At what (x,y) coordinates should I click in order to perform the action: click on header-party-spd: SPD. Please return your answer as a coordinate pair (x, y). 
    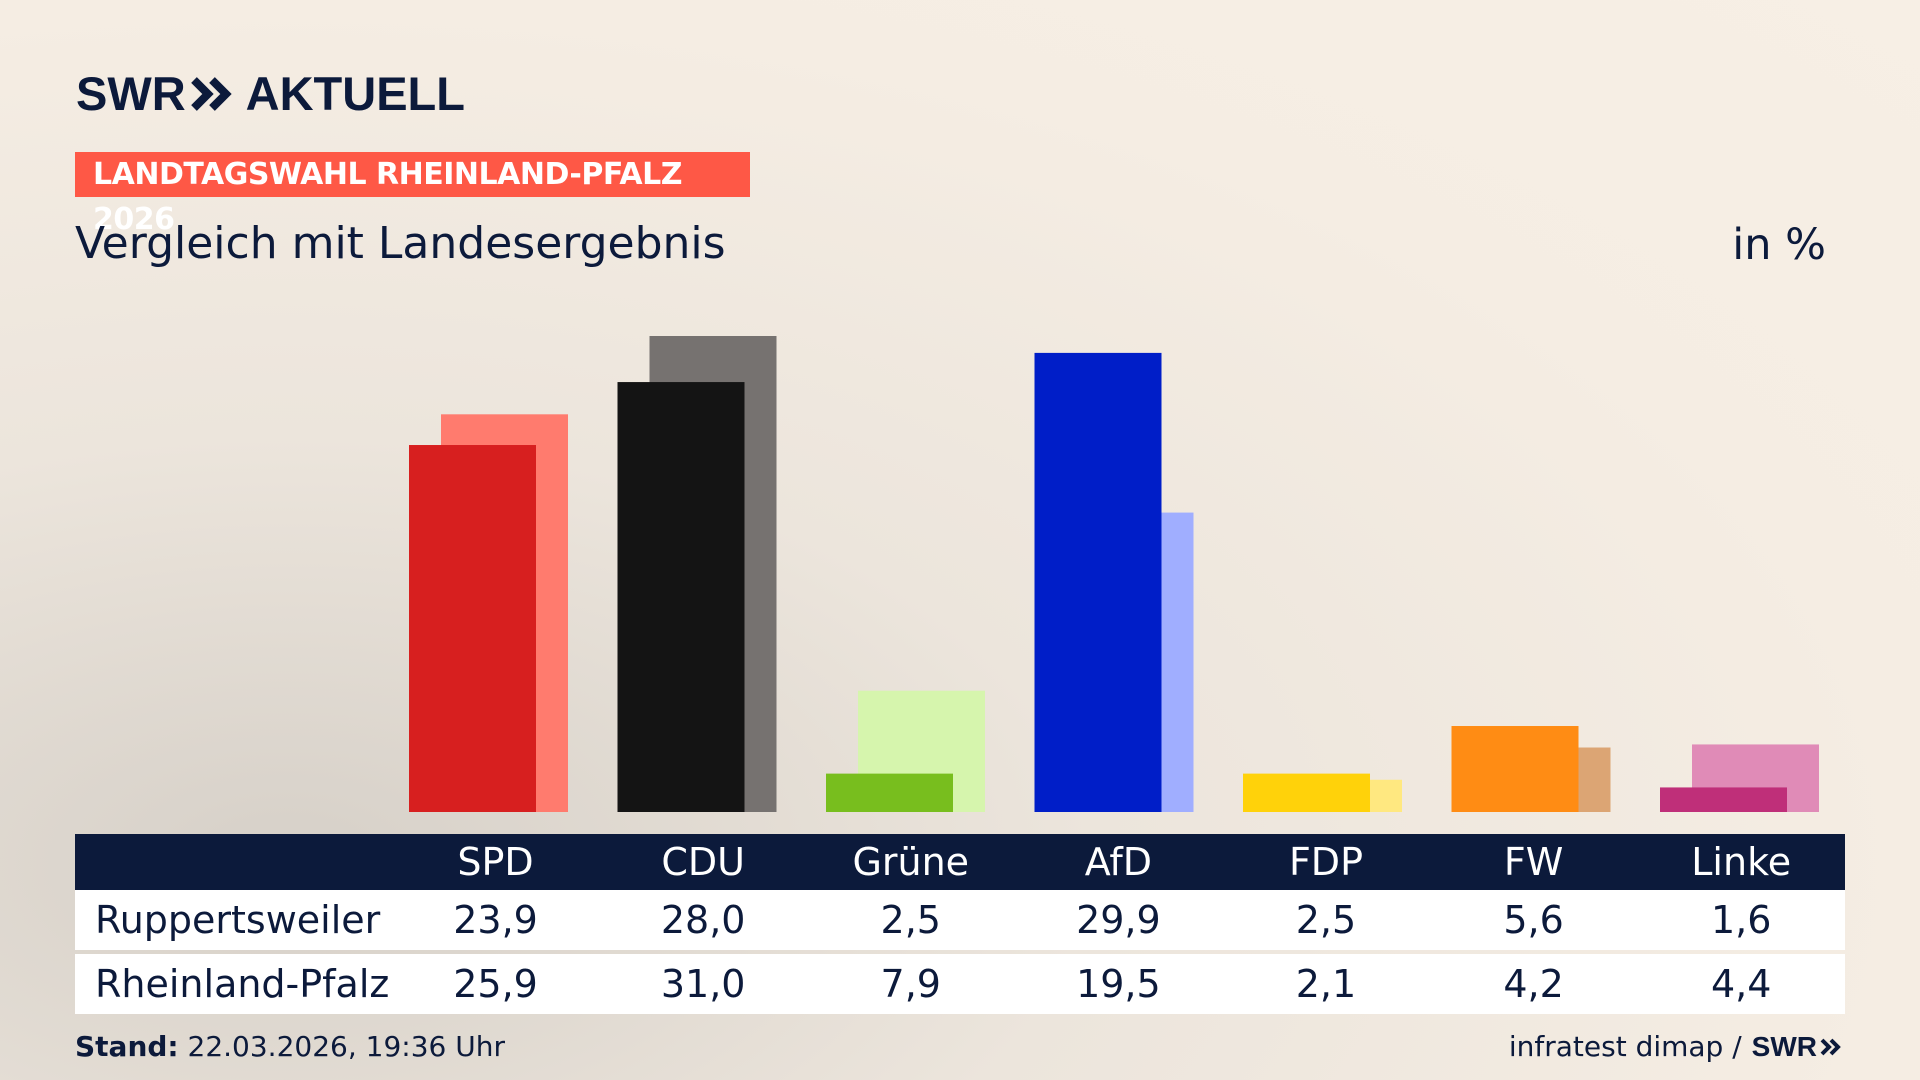
    Looking at the image, I should click on (495, 862).